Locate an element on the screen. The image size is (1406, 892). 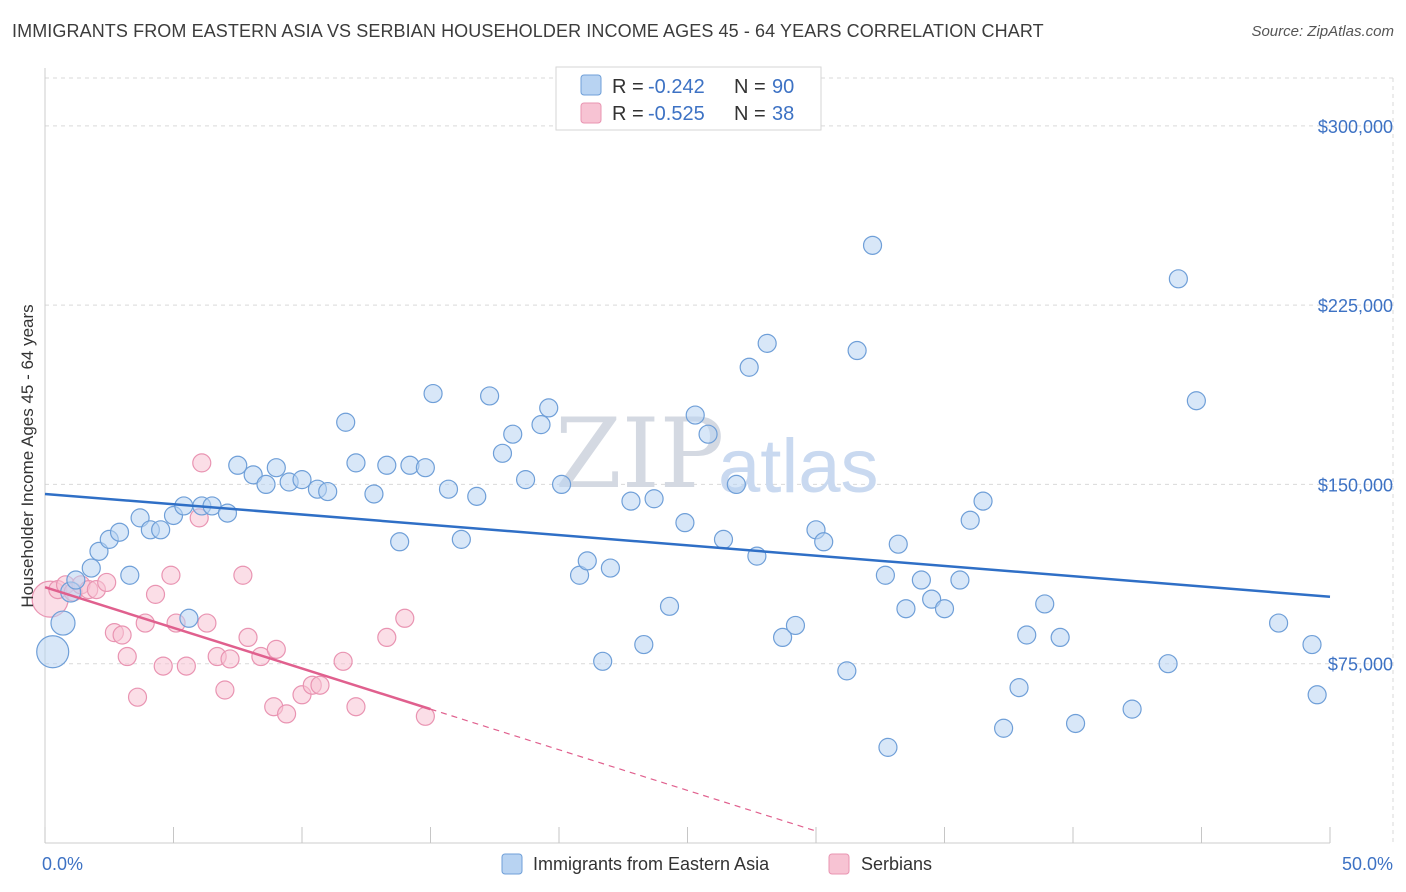
legend-r-label-blue: R = is located at coordinates (628, 87).